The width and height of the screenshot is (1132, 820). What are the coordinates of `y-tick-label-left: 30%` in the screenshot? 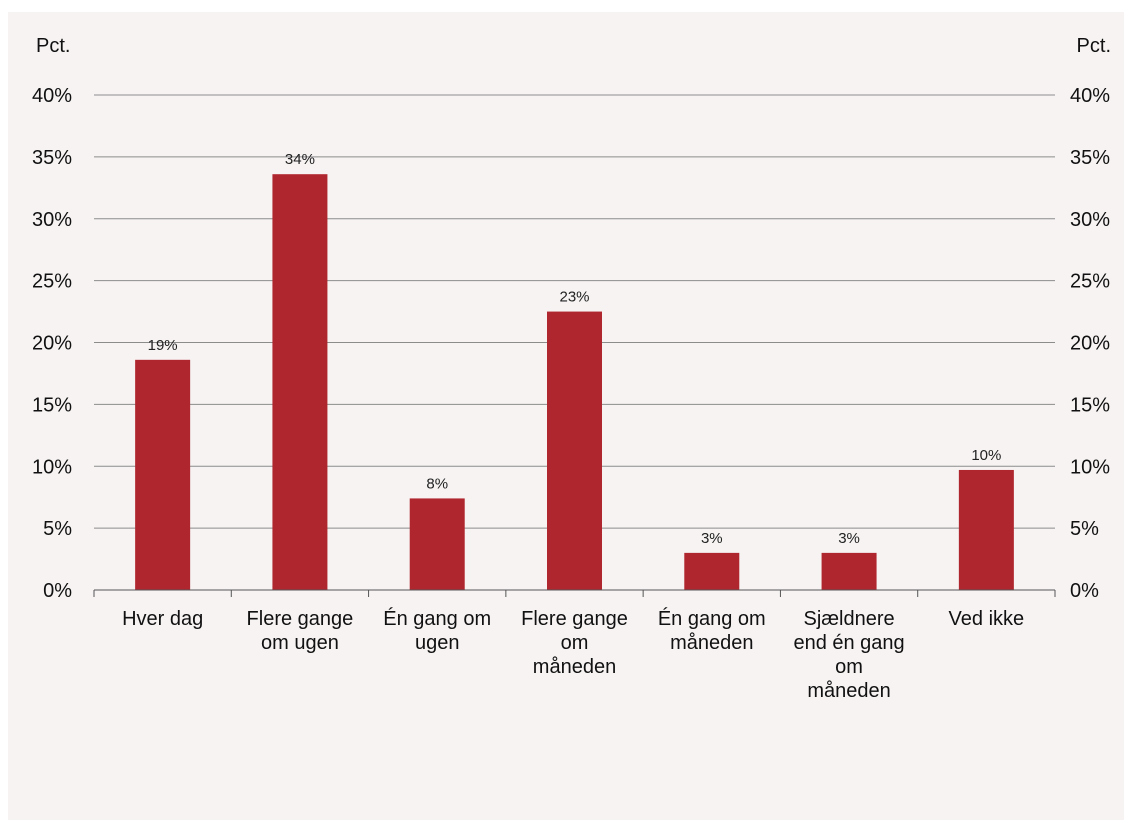 It's located at (52, 220).